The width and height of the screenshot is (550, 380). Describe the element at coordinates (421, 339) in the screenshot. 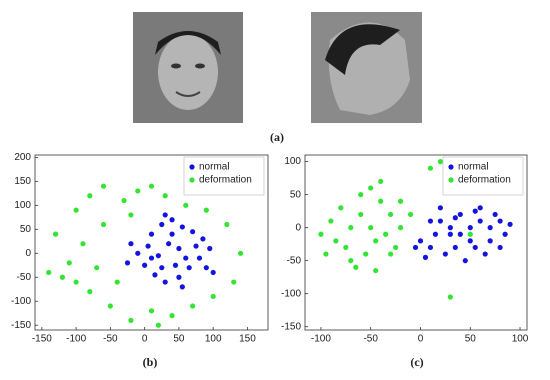

I see `x-tick-label: 0` at that location.